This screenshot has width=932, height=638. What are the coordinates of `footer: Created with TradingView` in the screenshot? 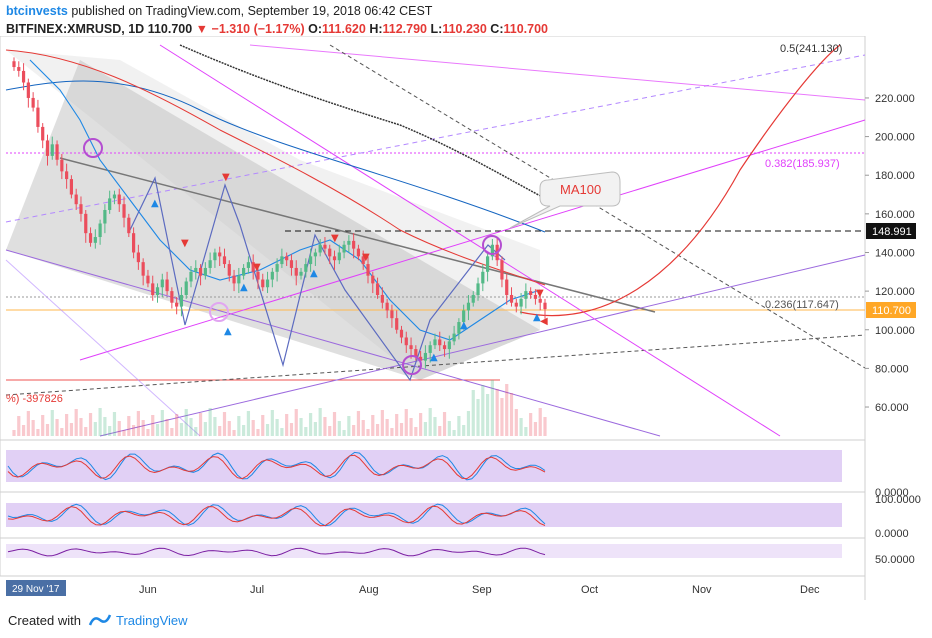 It's located at (466, 621).